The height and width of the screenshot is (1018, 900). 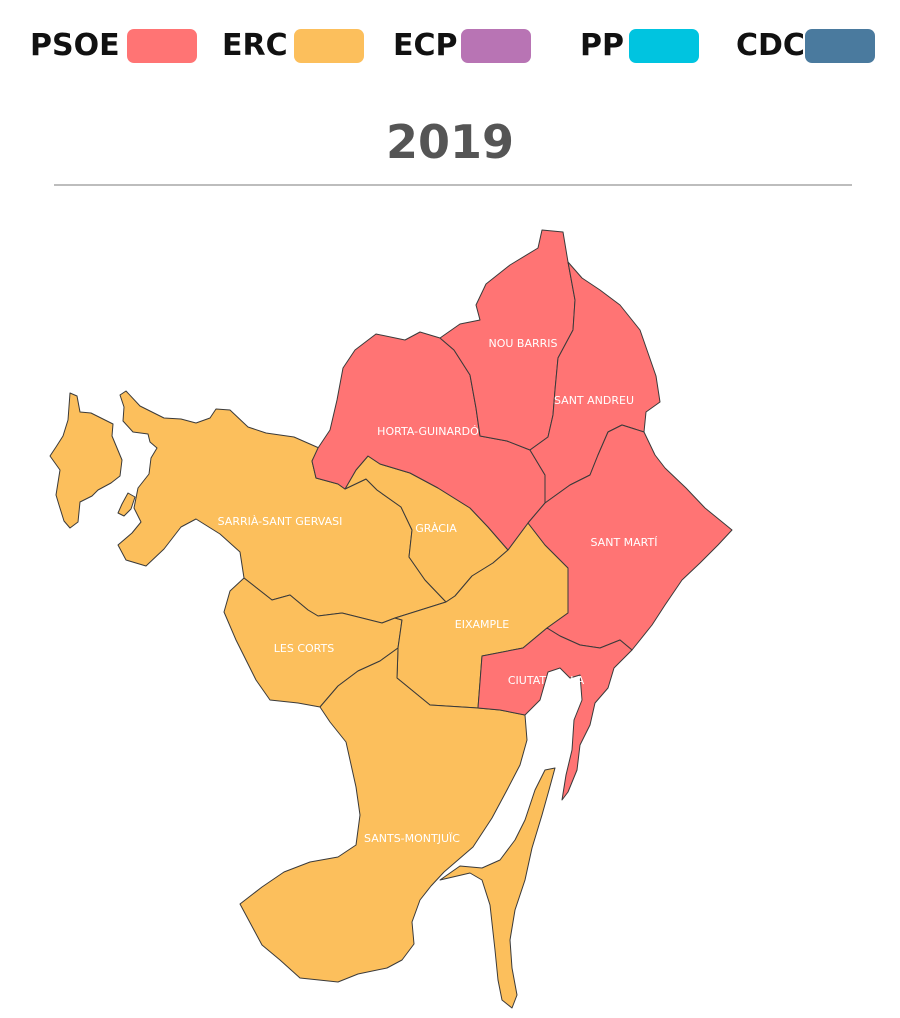 What do you see at coordinates (428, 431) in the screenshot?
I see `label-horta-guinardo: HORTA-GUINARDÓ` at bounding box center [428, 431].